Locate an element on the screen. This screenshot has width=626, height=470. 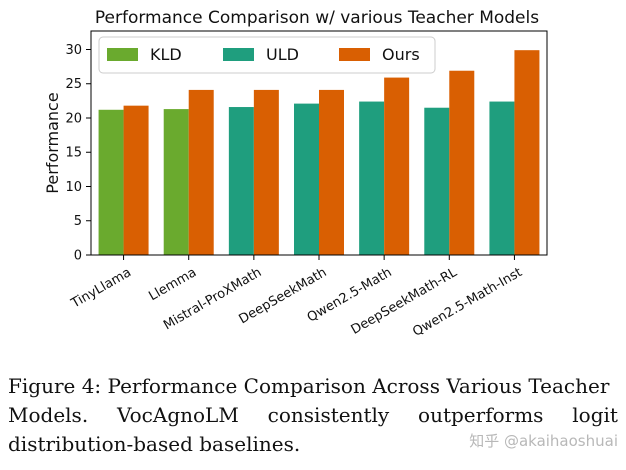
bar-uld-qwen2-5-math-inst is located at coordinates (502, 178).